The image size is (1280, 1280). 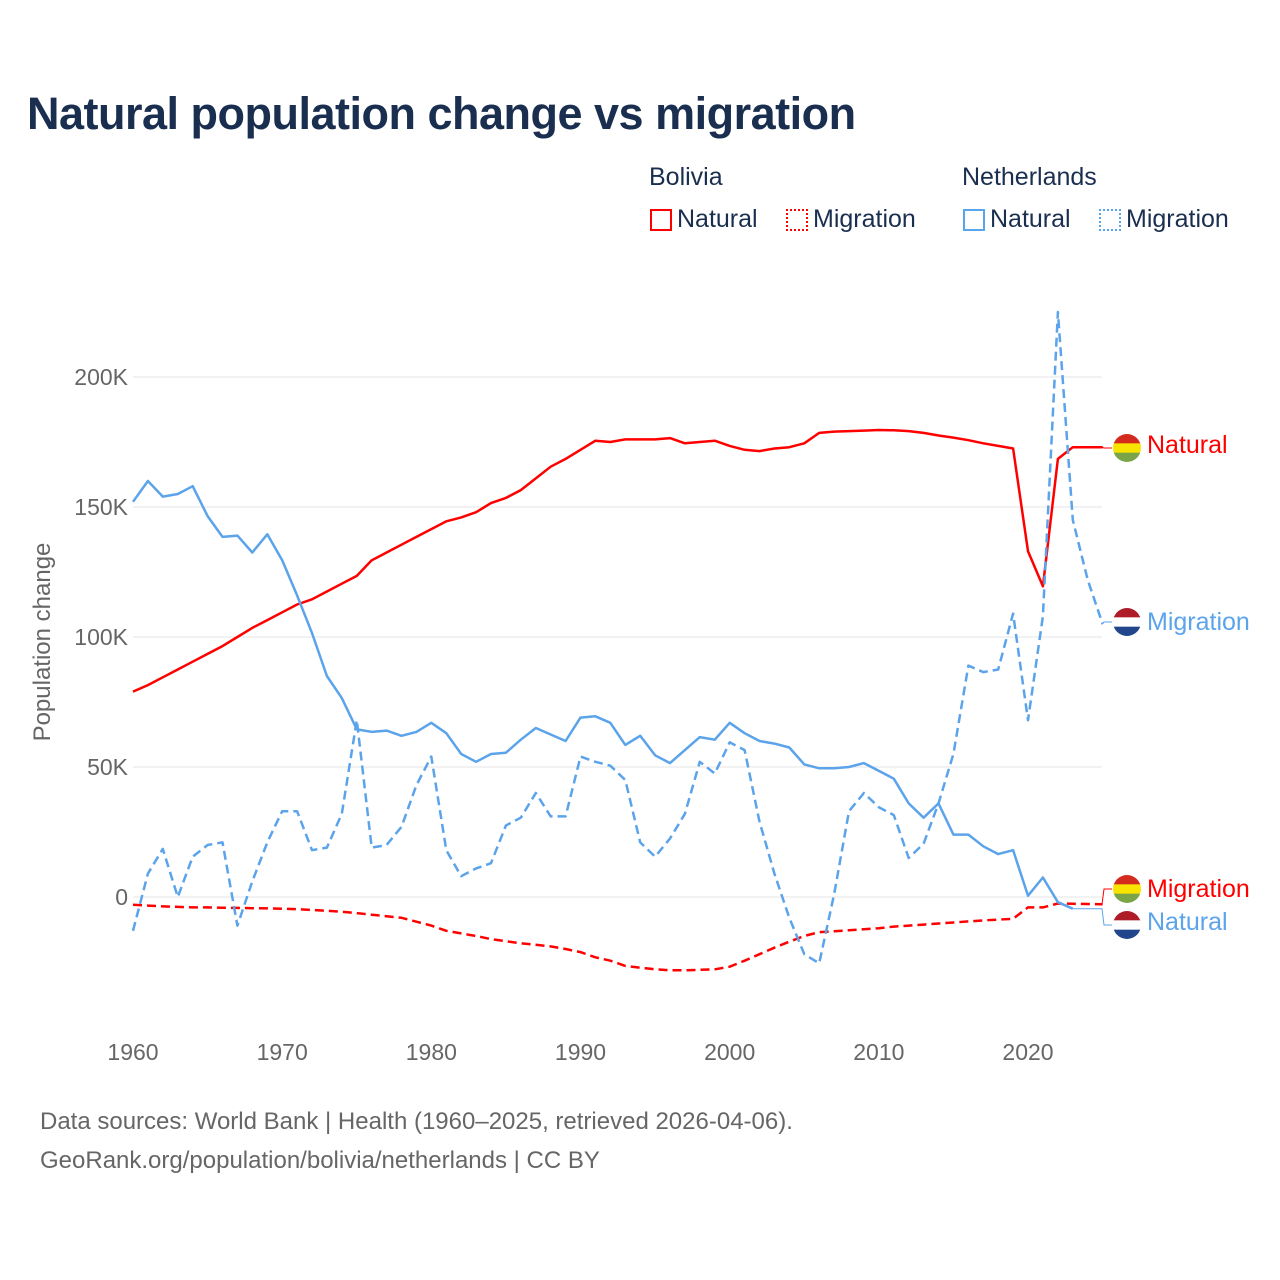 What do you see at coordinates (878, 1052) in the screenshot?
I see `x-tick-label: 2010` at bounding box center [878, 1052].